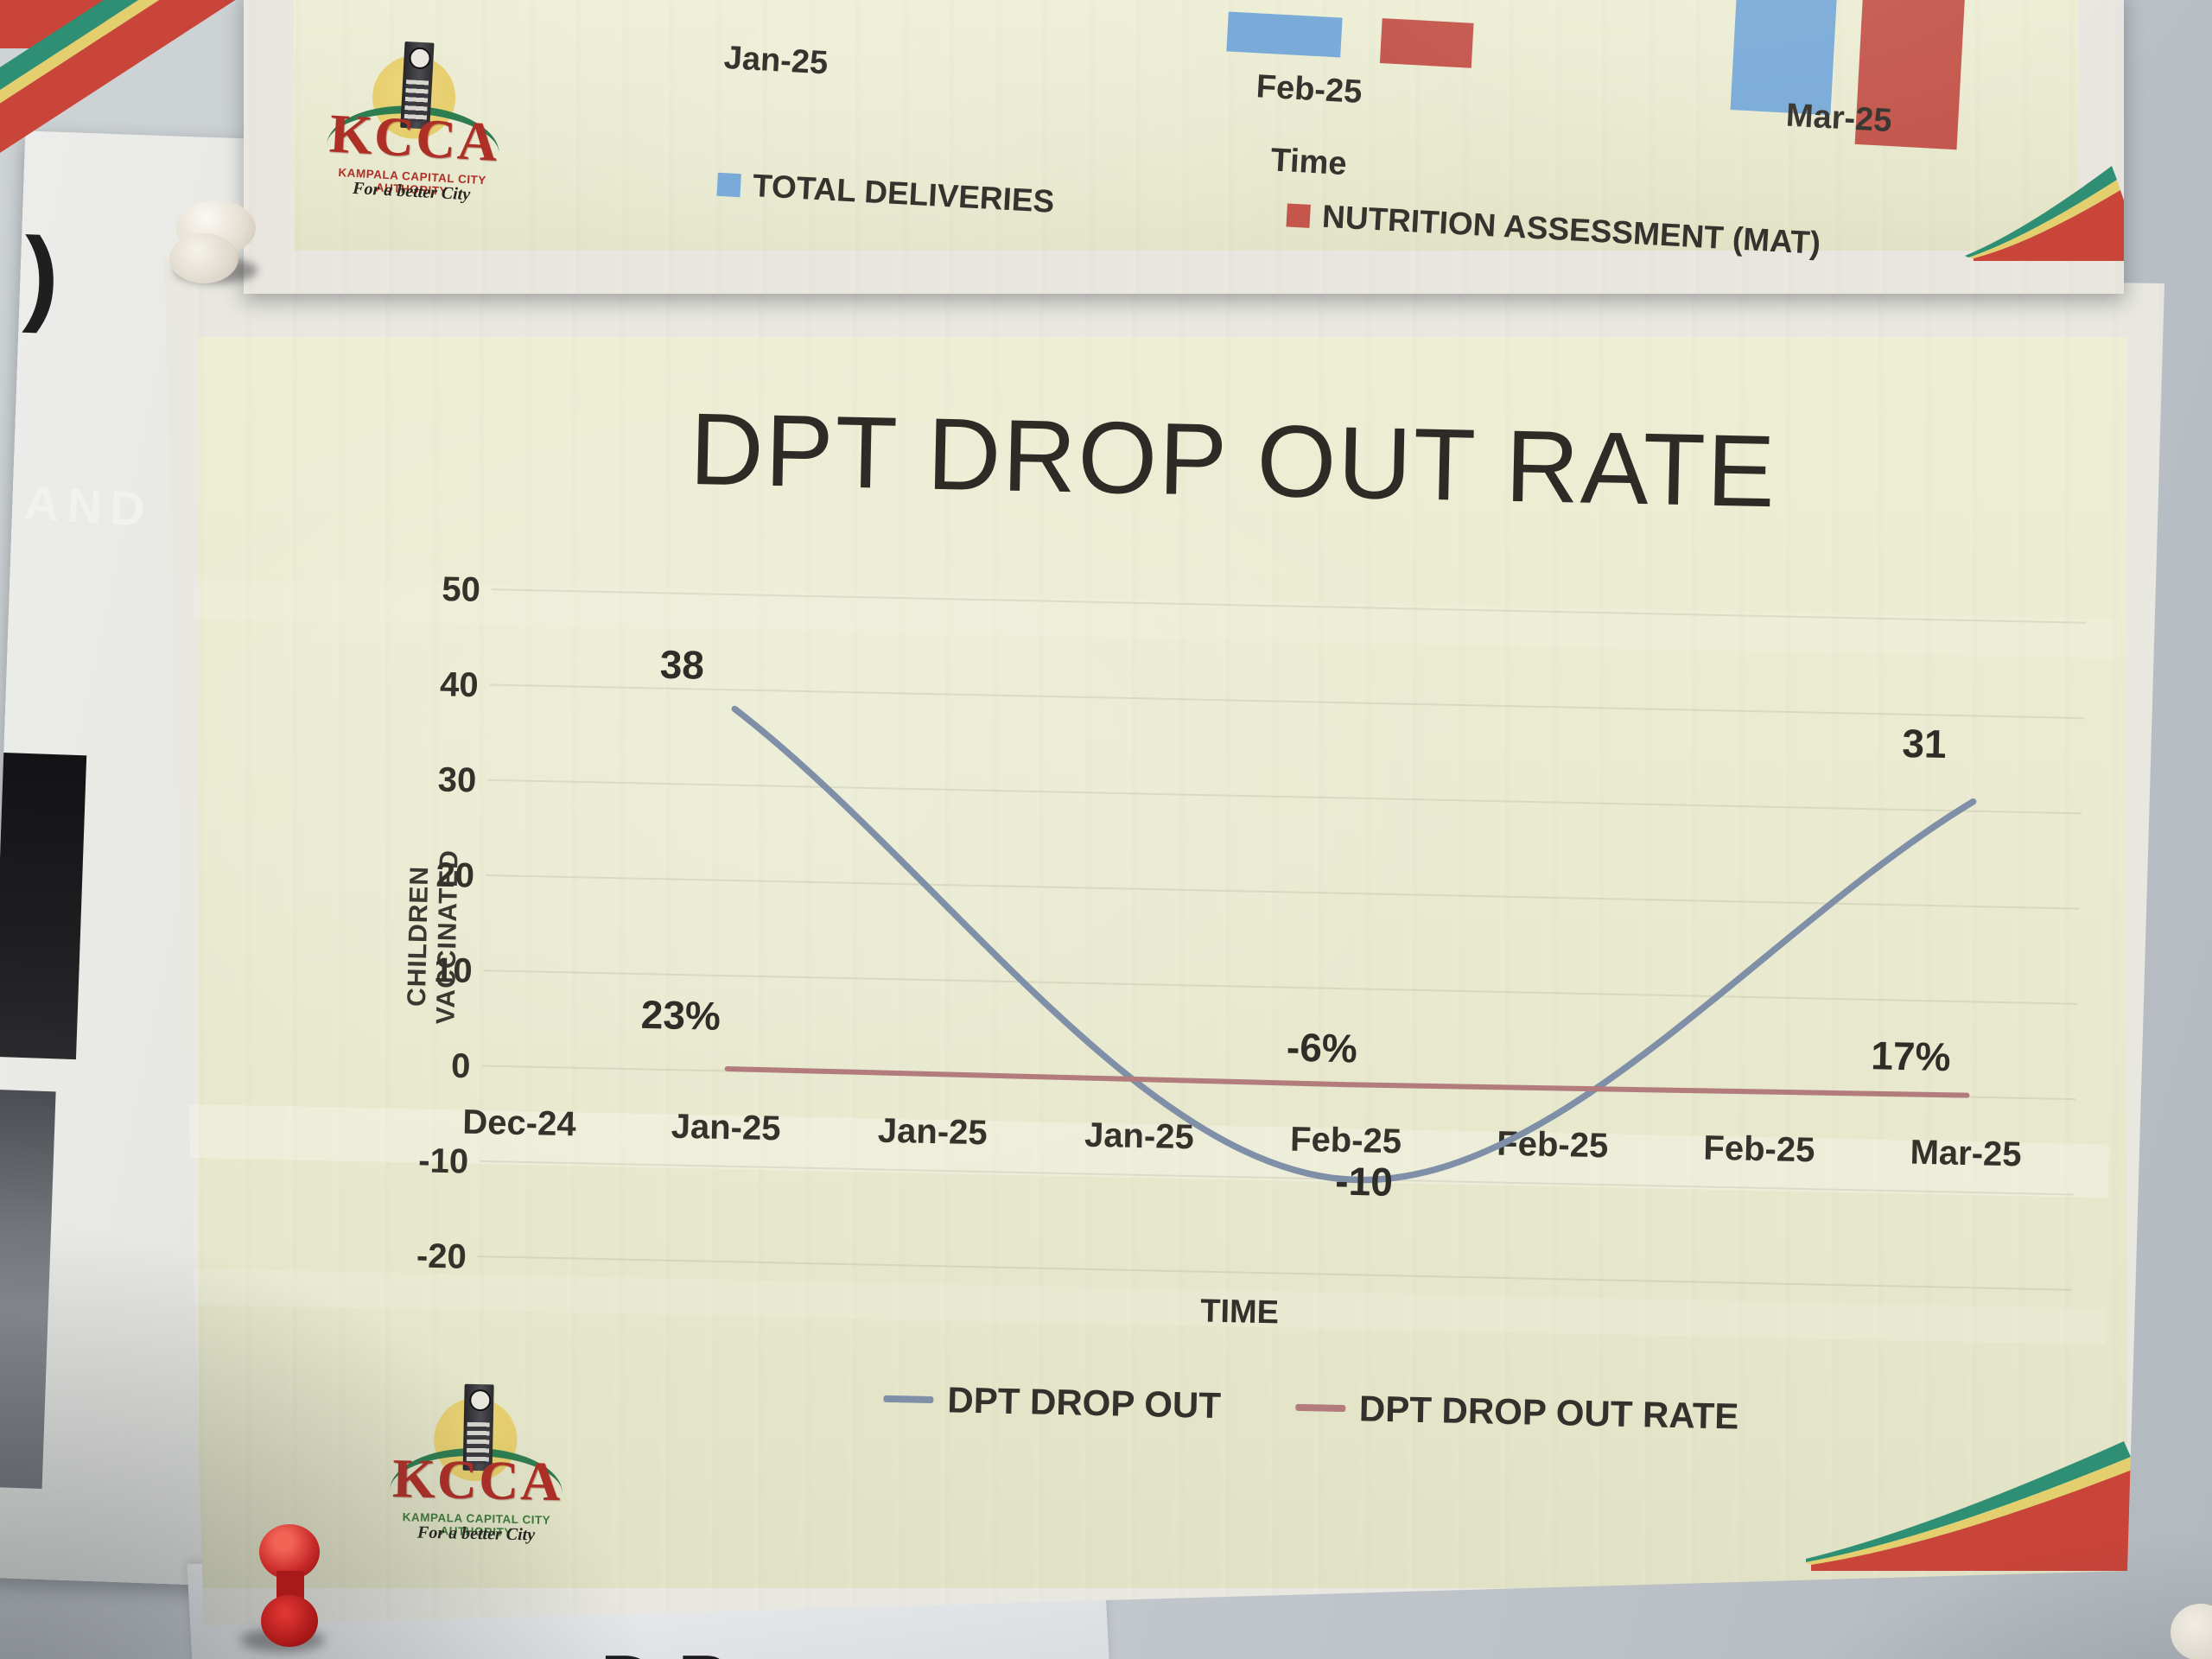 This screenshot has height=1659, width=2212. What do you see at coordinates (1911, 1056) in the screenshot?
I see `svg-text: 17%` at bounding box center [1911, 1056].